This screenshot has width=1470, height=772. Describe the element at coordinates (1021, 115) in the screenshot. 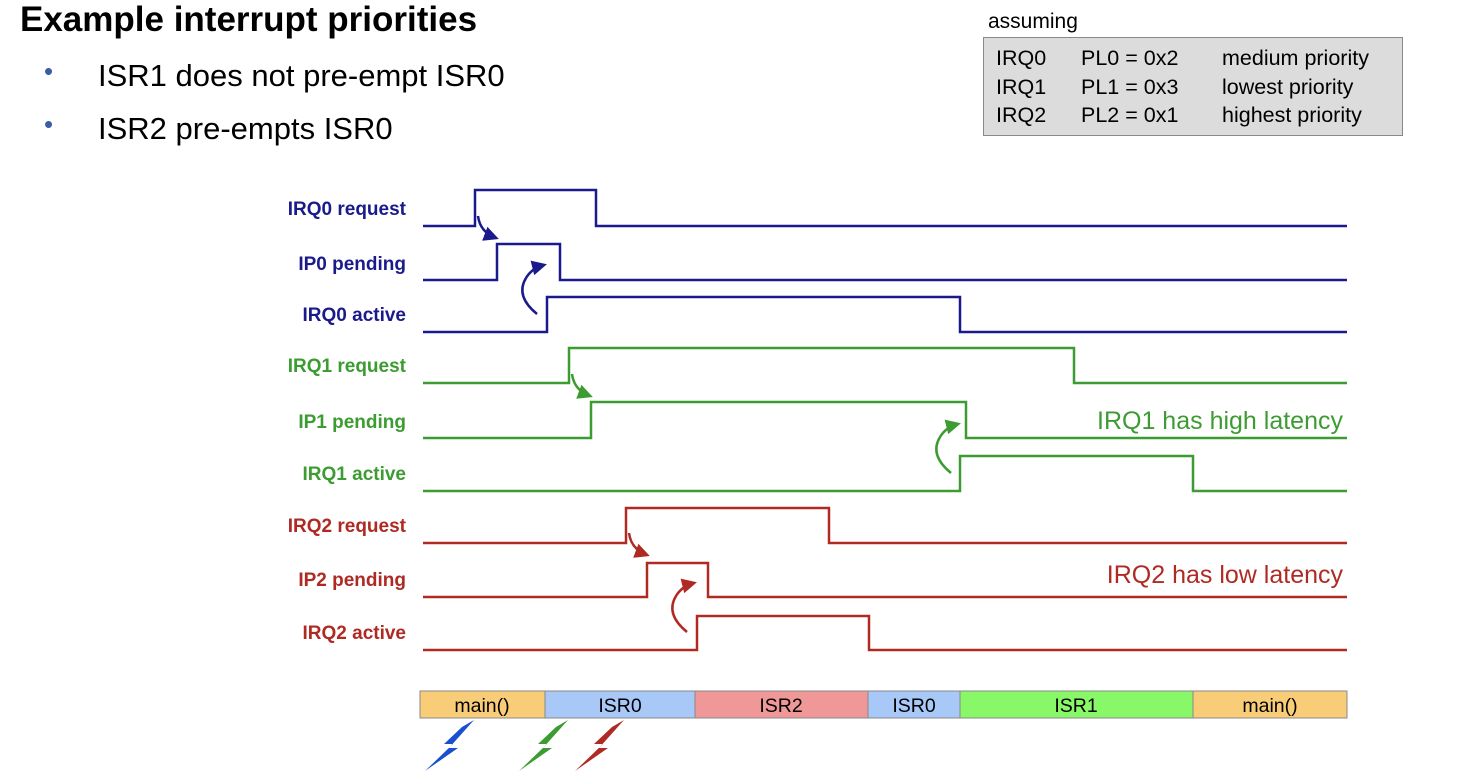

I see `assumption-irq: IRQ2` at that location.